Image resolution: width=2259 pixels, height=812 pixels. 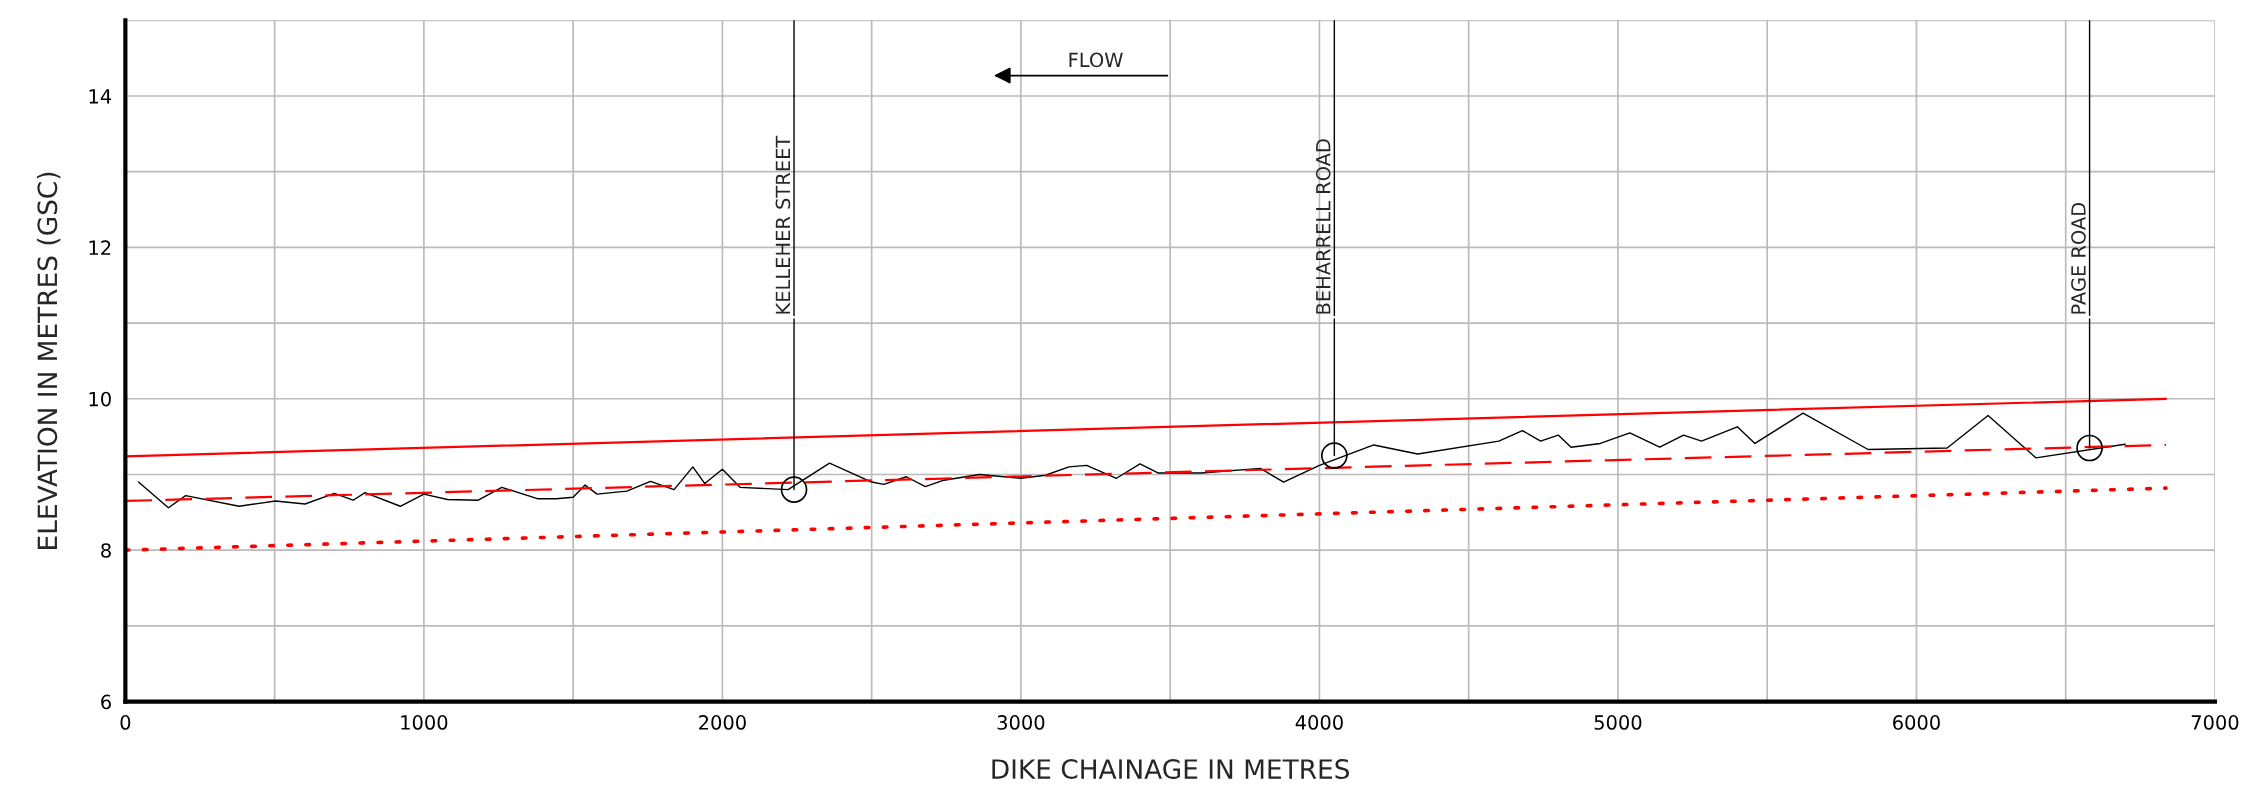 What do you see at coordinates (100, 399) in the screenshot?
I see `y-tick-label: 10` at bounding box center [100, 399].